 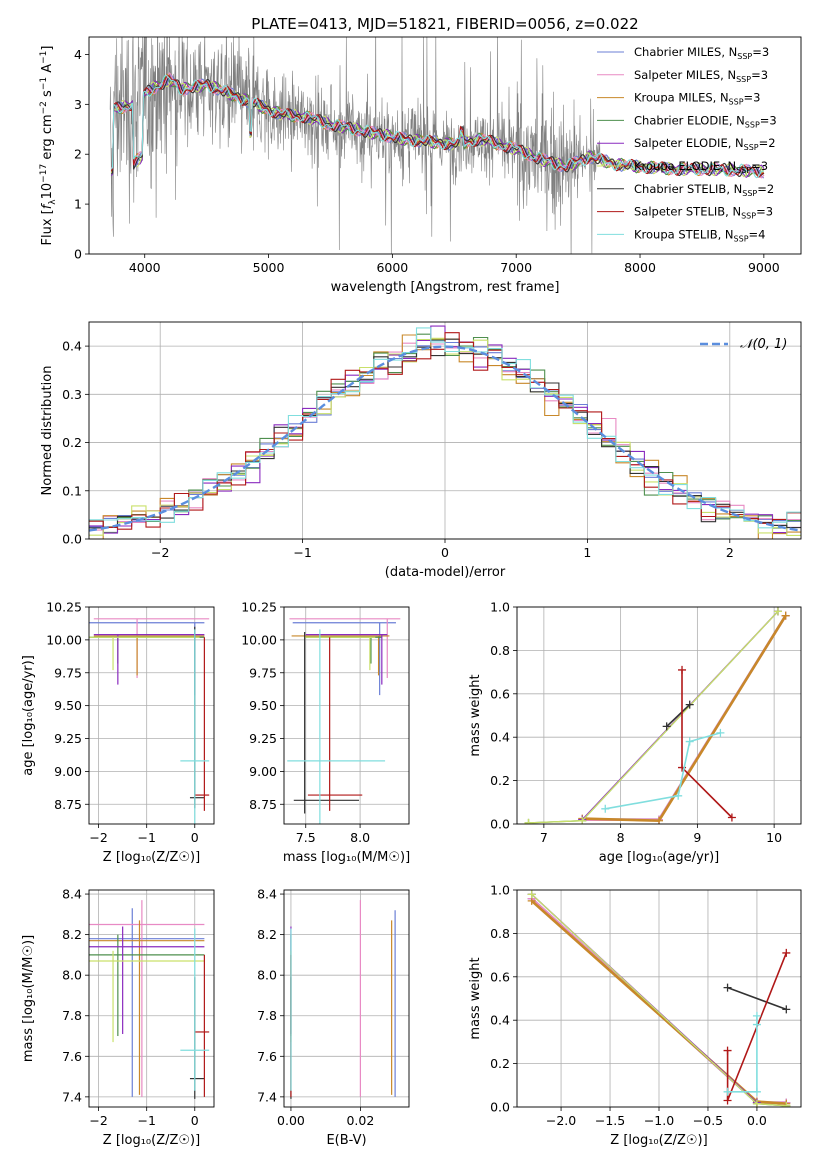 I want to click on x-tick-label: 7000, so click(x=516, y=267).